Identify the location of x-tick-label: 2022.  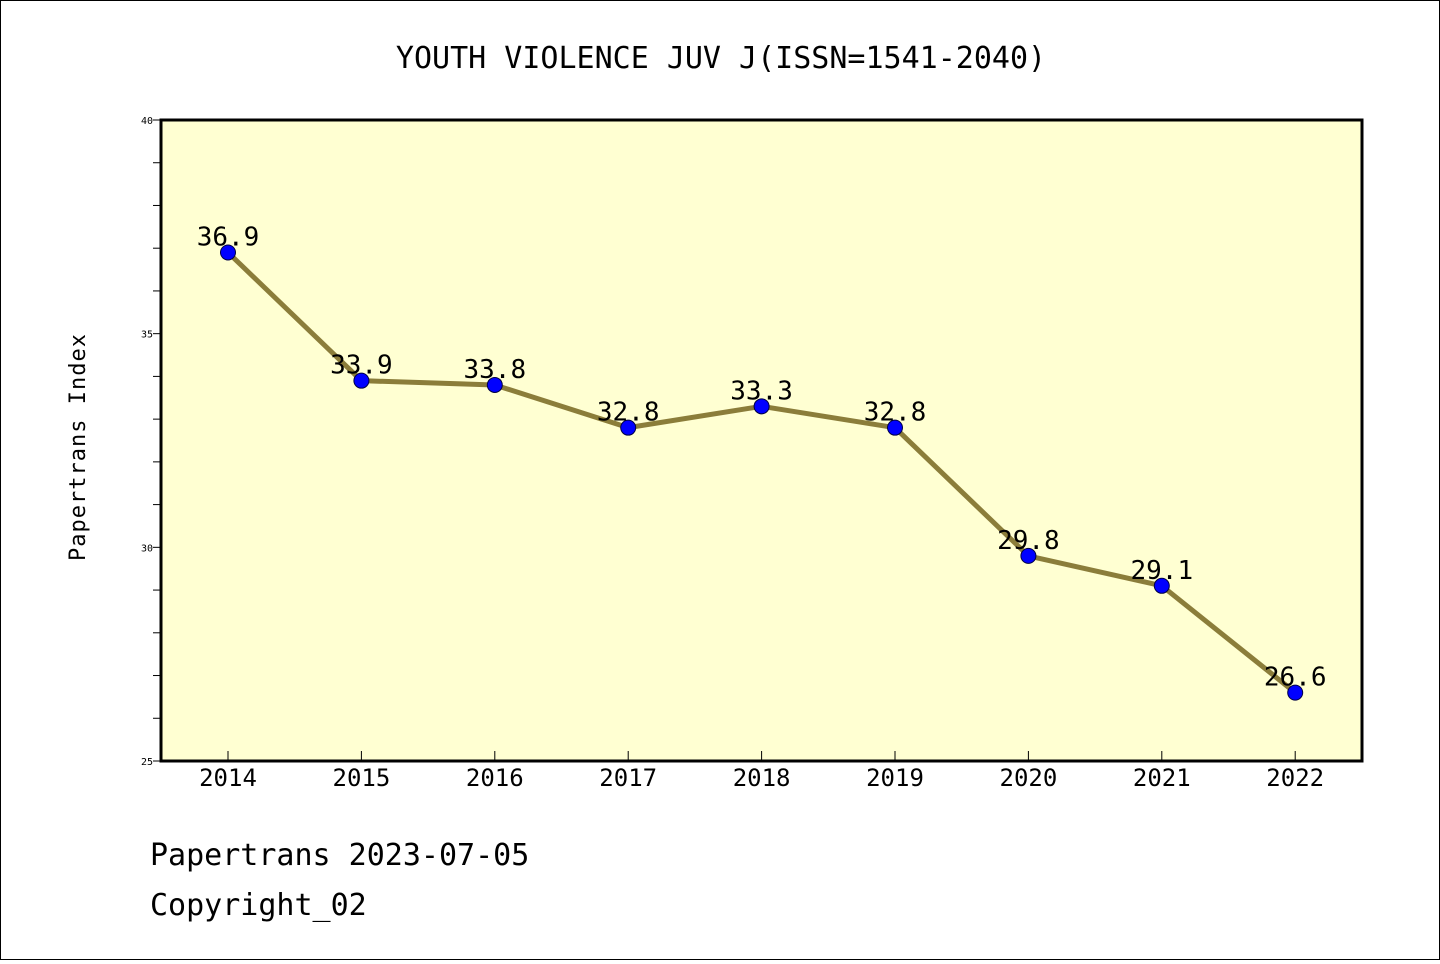
(1295, 778).